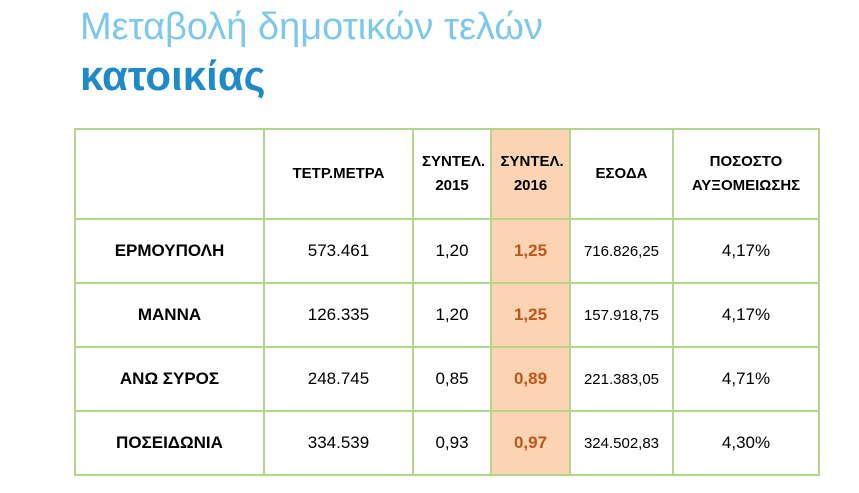 Image resolution: width=859 pixels, height=493 pixels. I want to click on cell-coef-2015: 0,85, so click(452, 379).